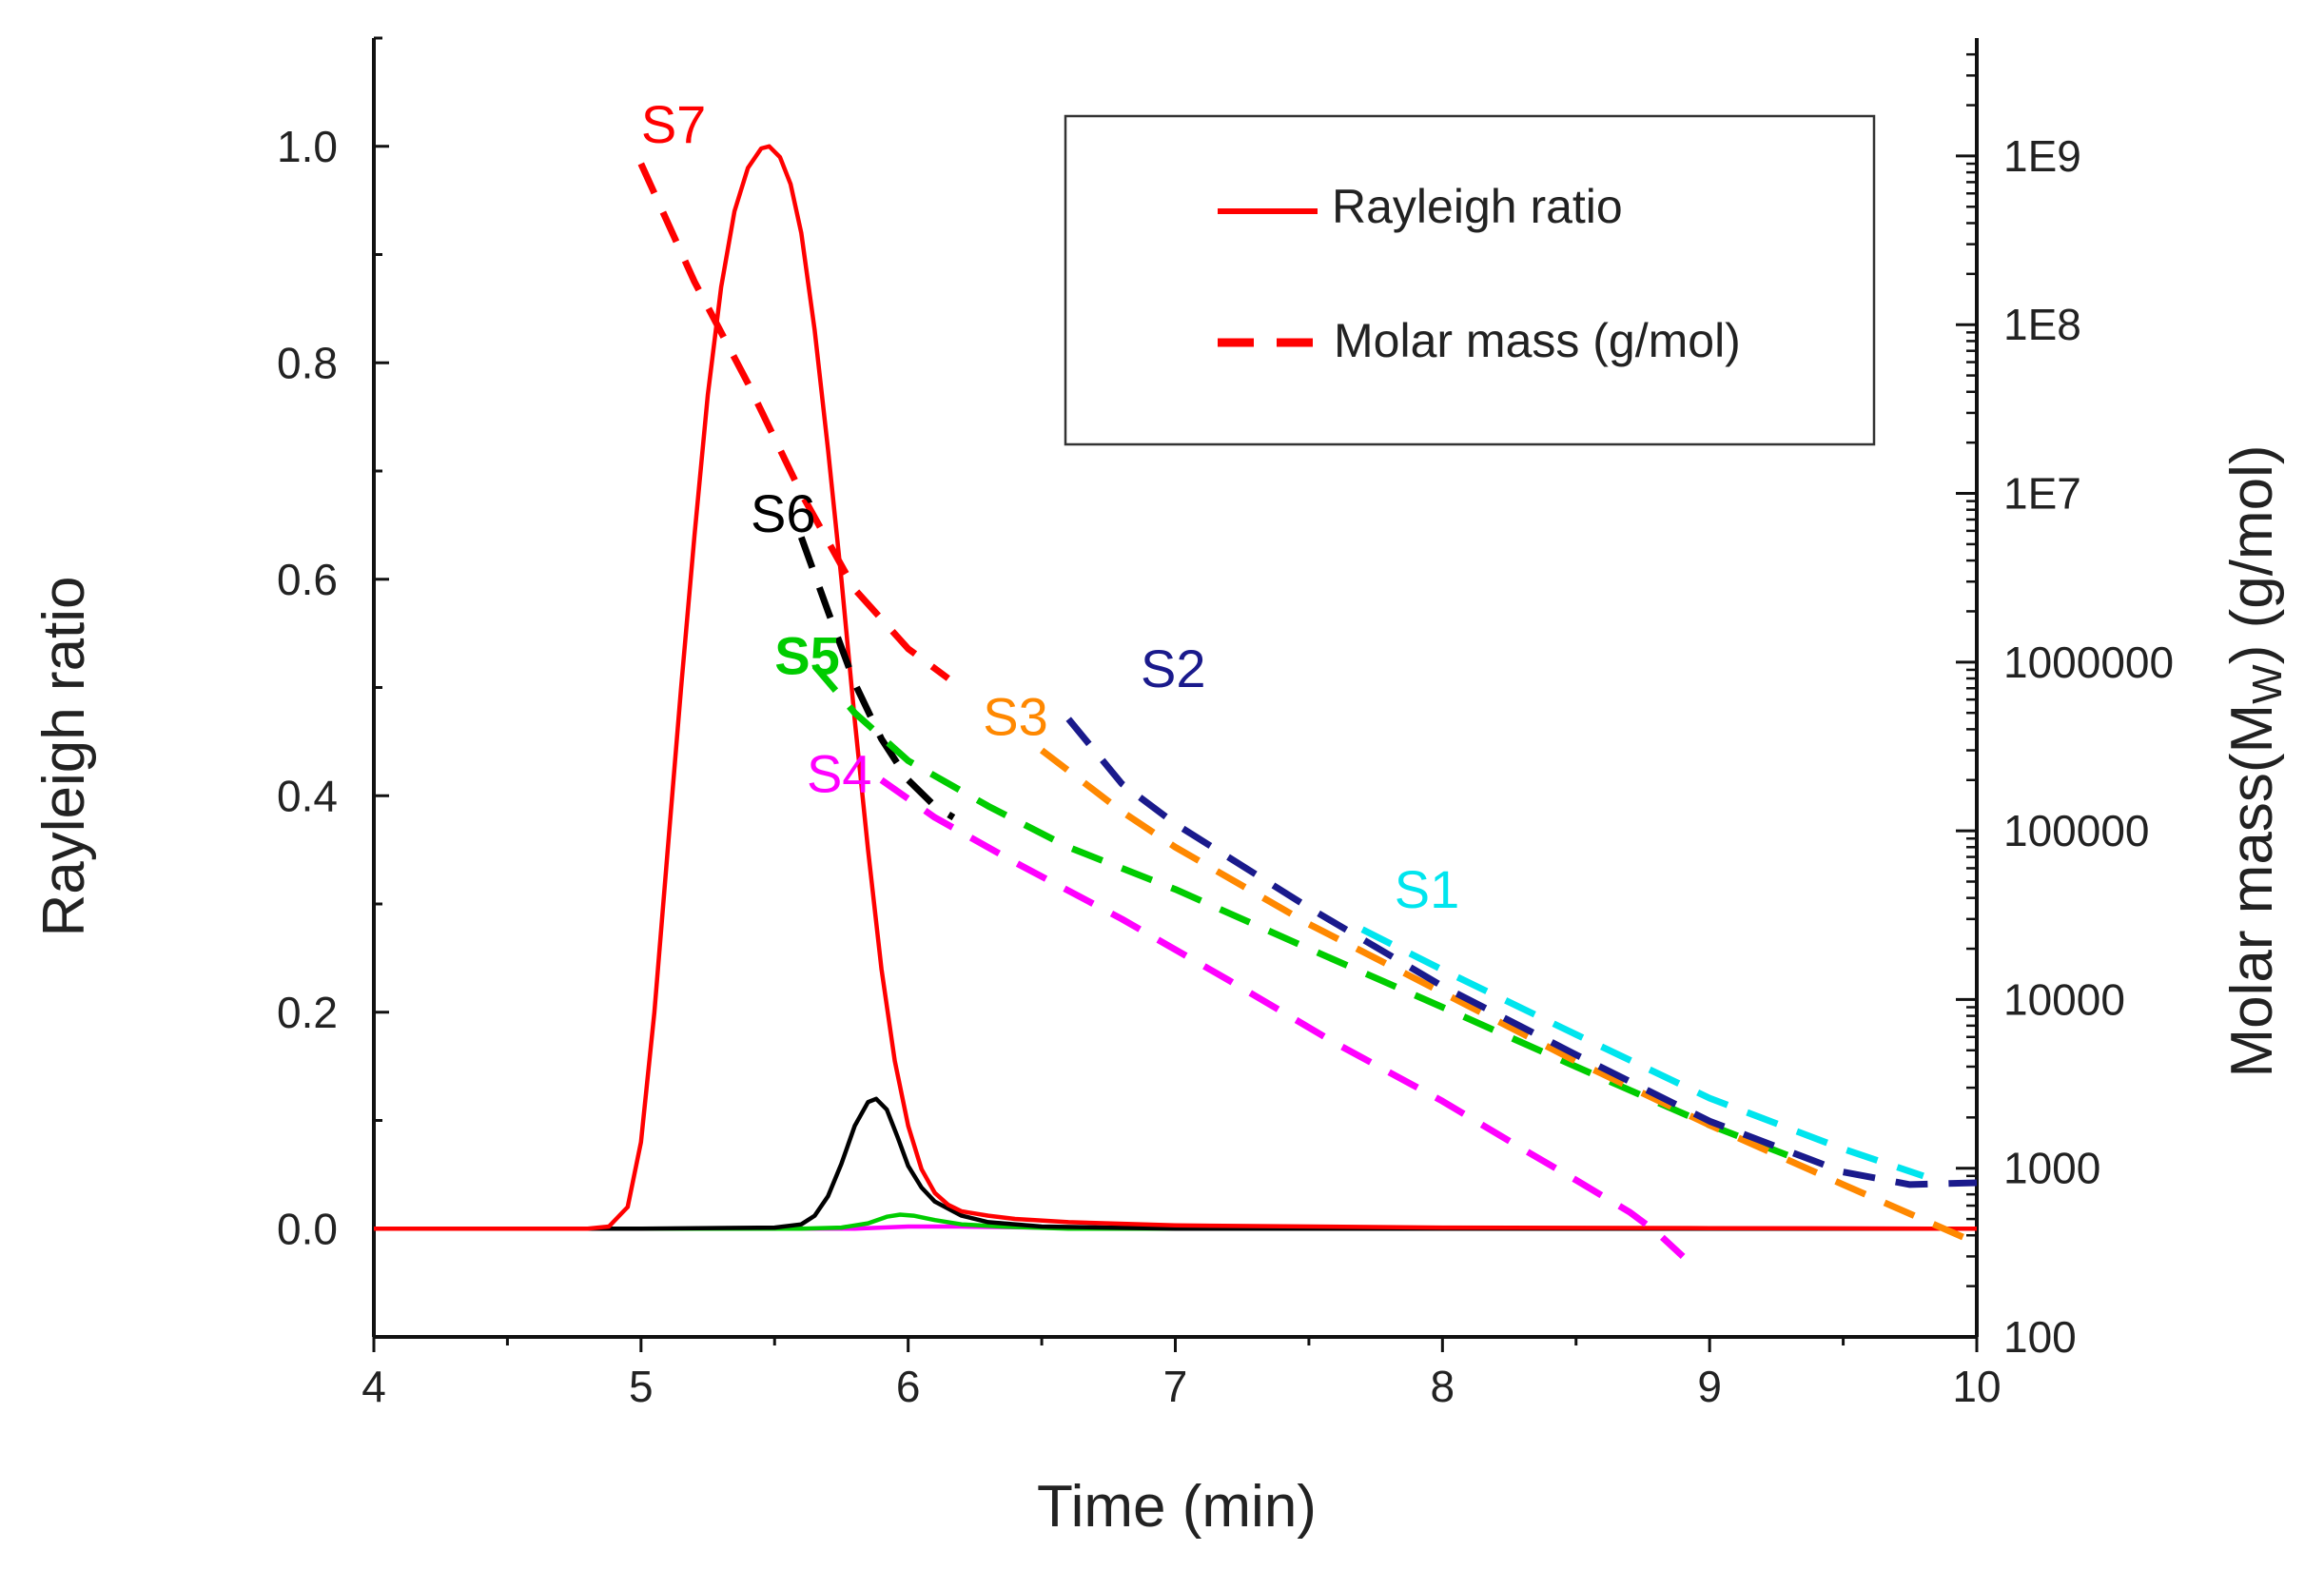 This screenshot has width=2324, height=1571. I want to click on x-tick-label: 4, so click(373, 1386).